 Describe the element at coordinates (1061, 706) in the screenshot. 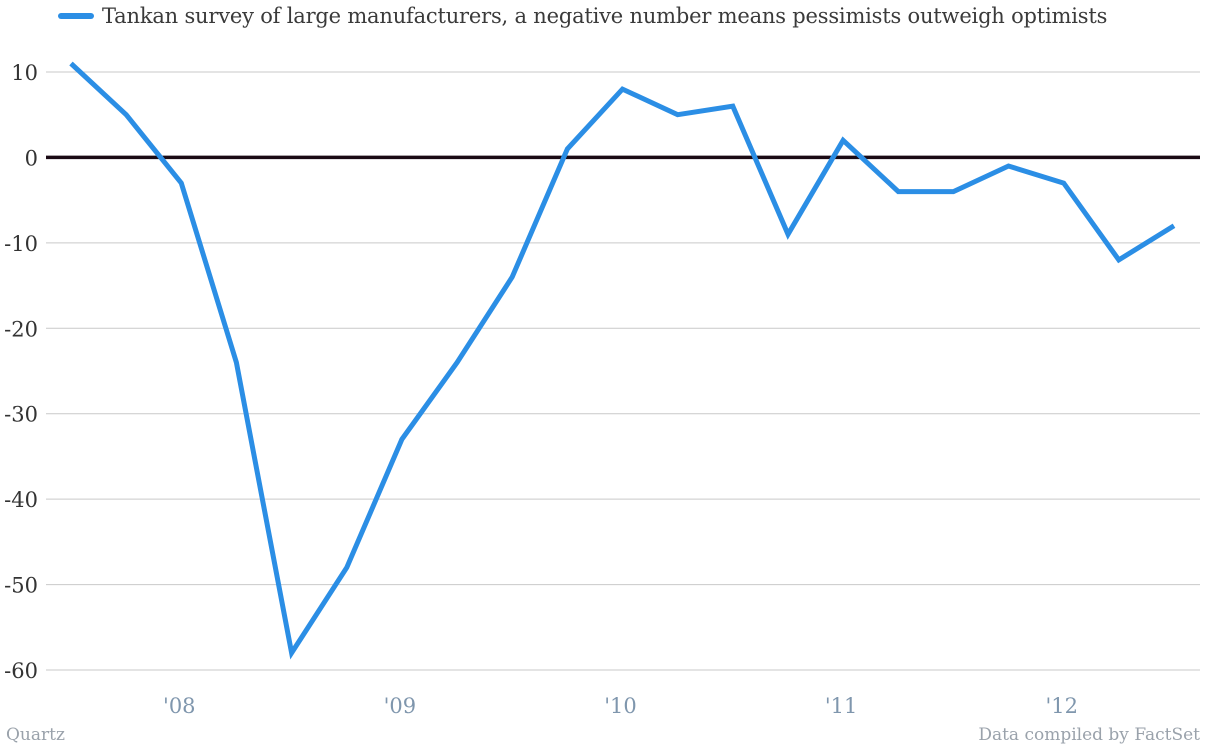

I see `x-tick-label: '12` at that location.